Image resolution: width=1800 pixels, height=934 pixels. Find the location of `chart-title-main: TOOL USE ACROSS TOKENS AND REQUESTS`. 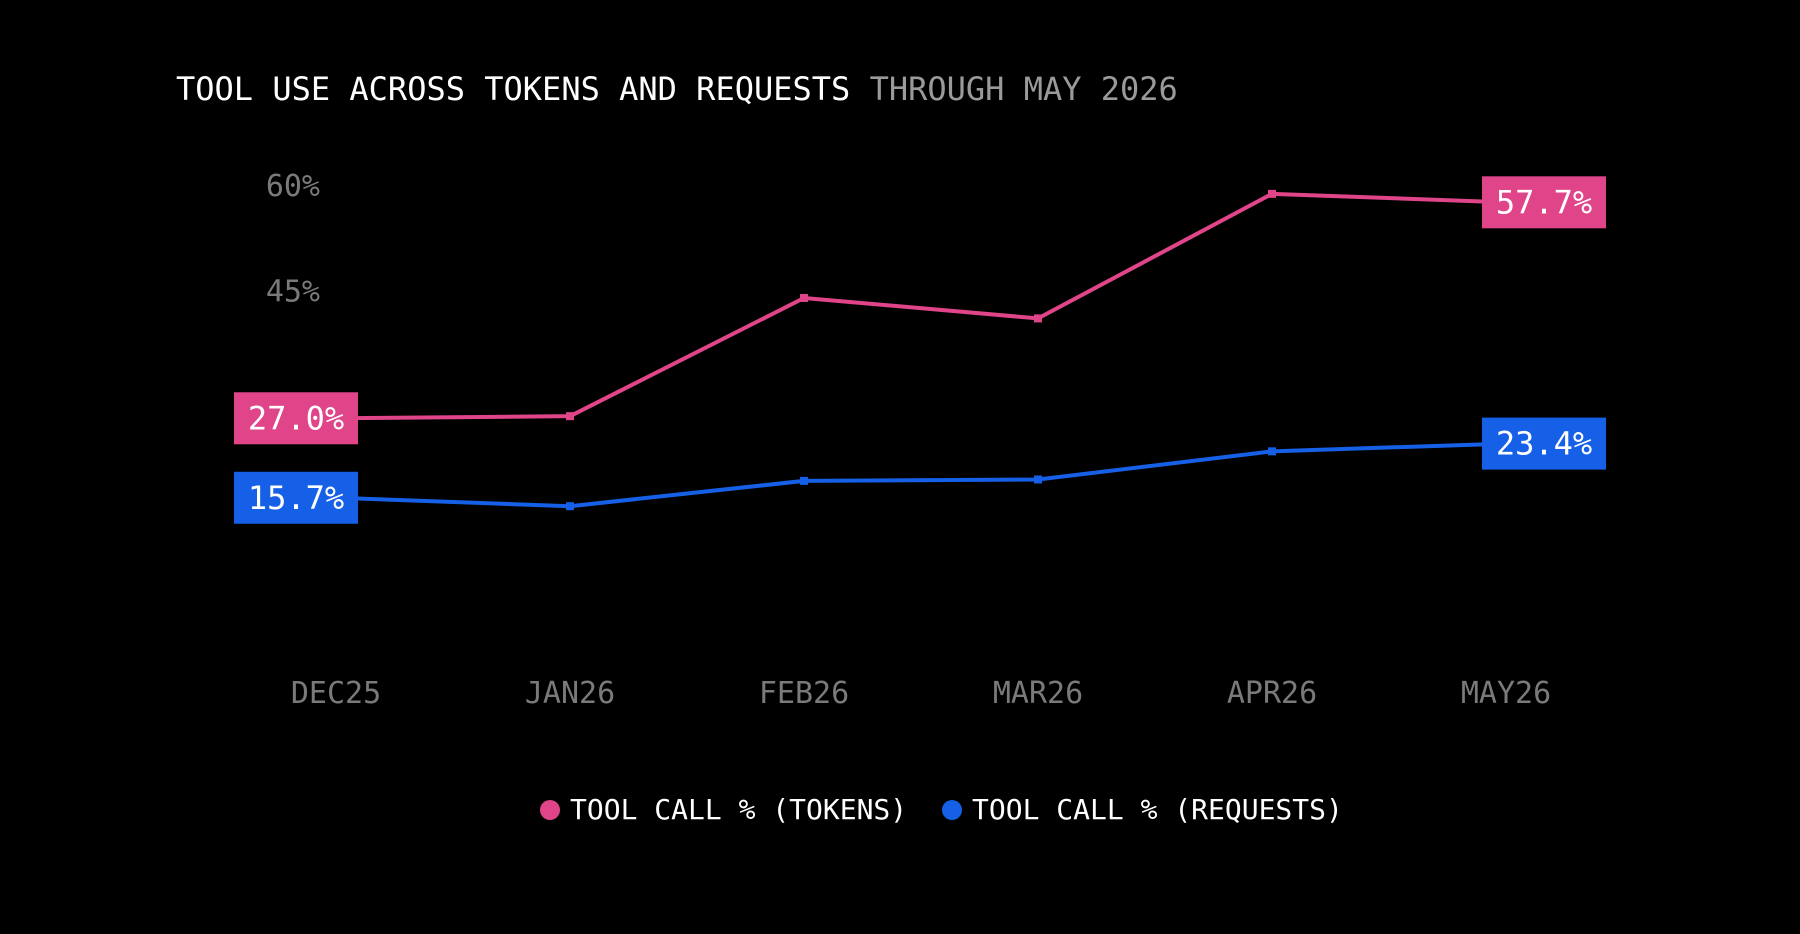

chart-title-main: TOOL USE ACROSS TOKENS AND REQUESTS is located at coordinates (513, 89).